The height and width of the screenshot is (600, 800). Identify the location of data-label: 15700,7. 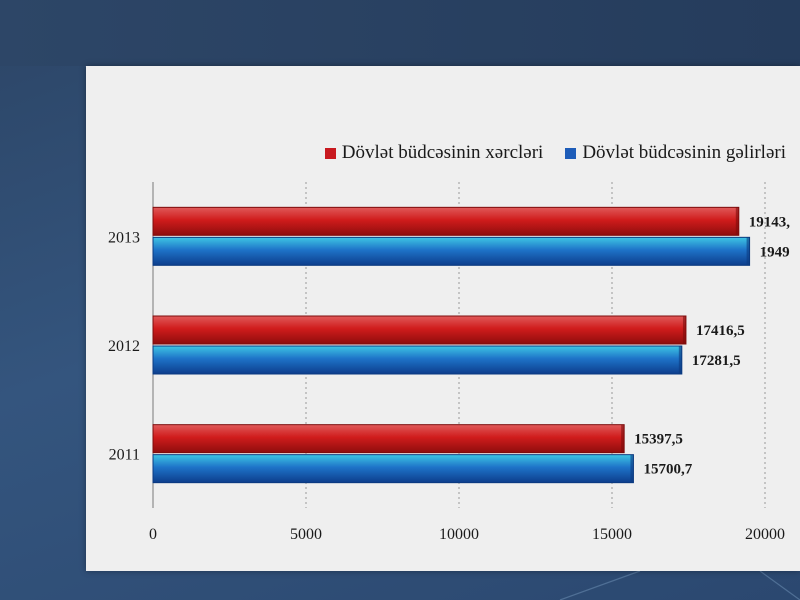
(667, 470).